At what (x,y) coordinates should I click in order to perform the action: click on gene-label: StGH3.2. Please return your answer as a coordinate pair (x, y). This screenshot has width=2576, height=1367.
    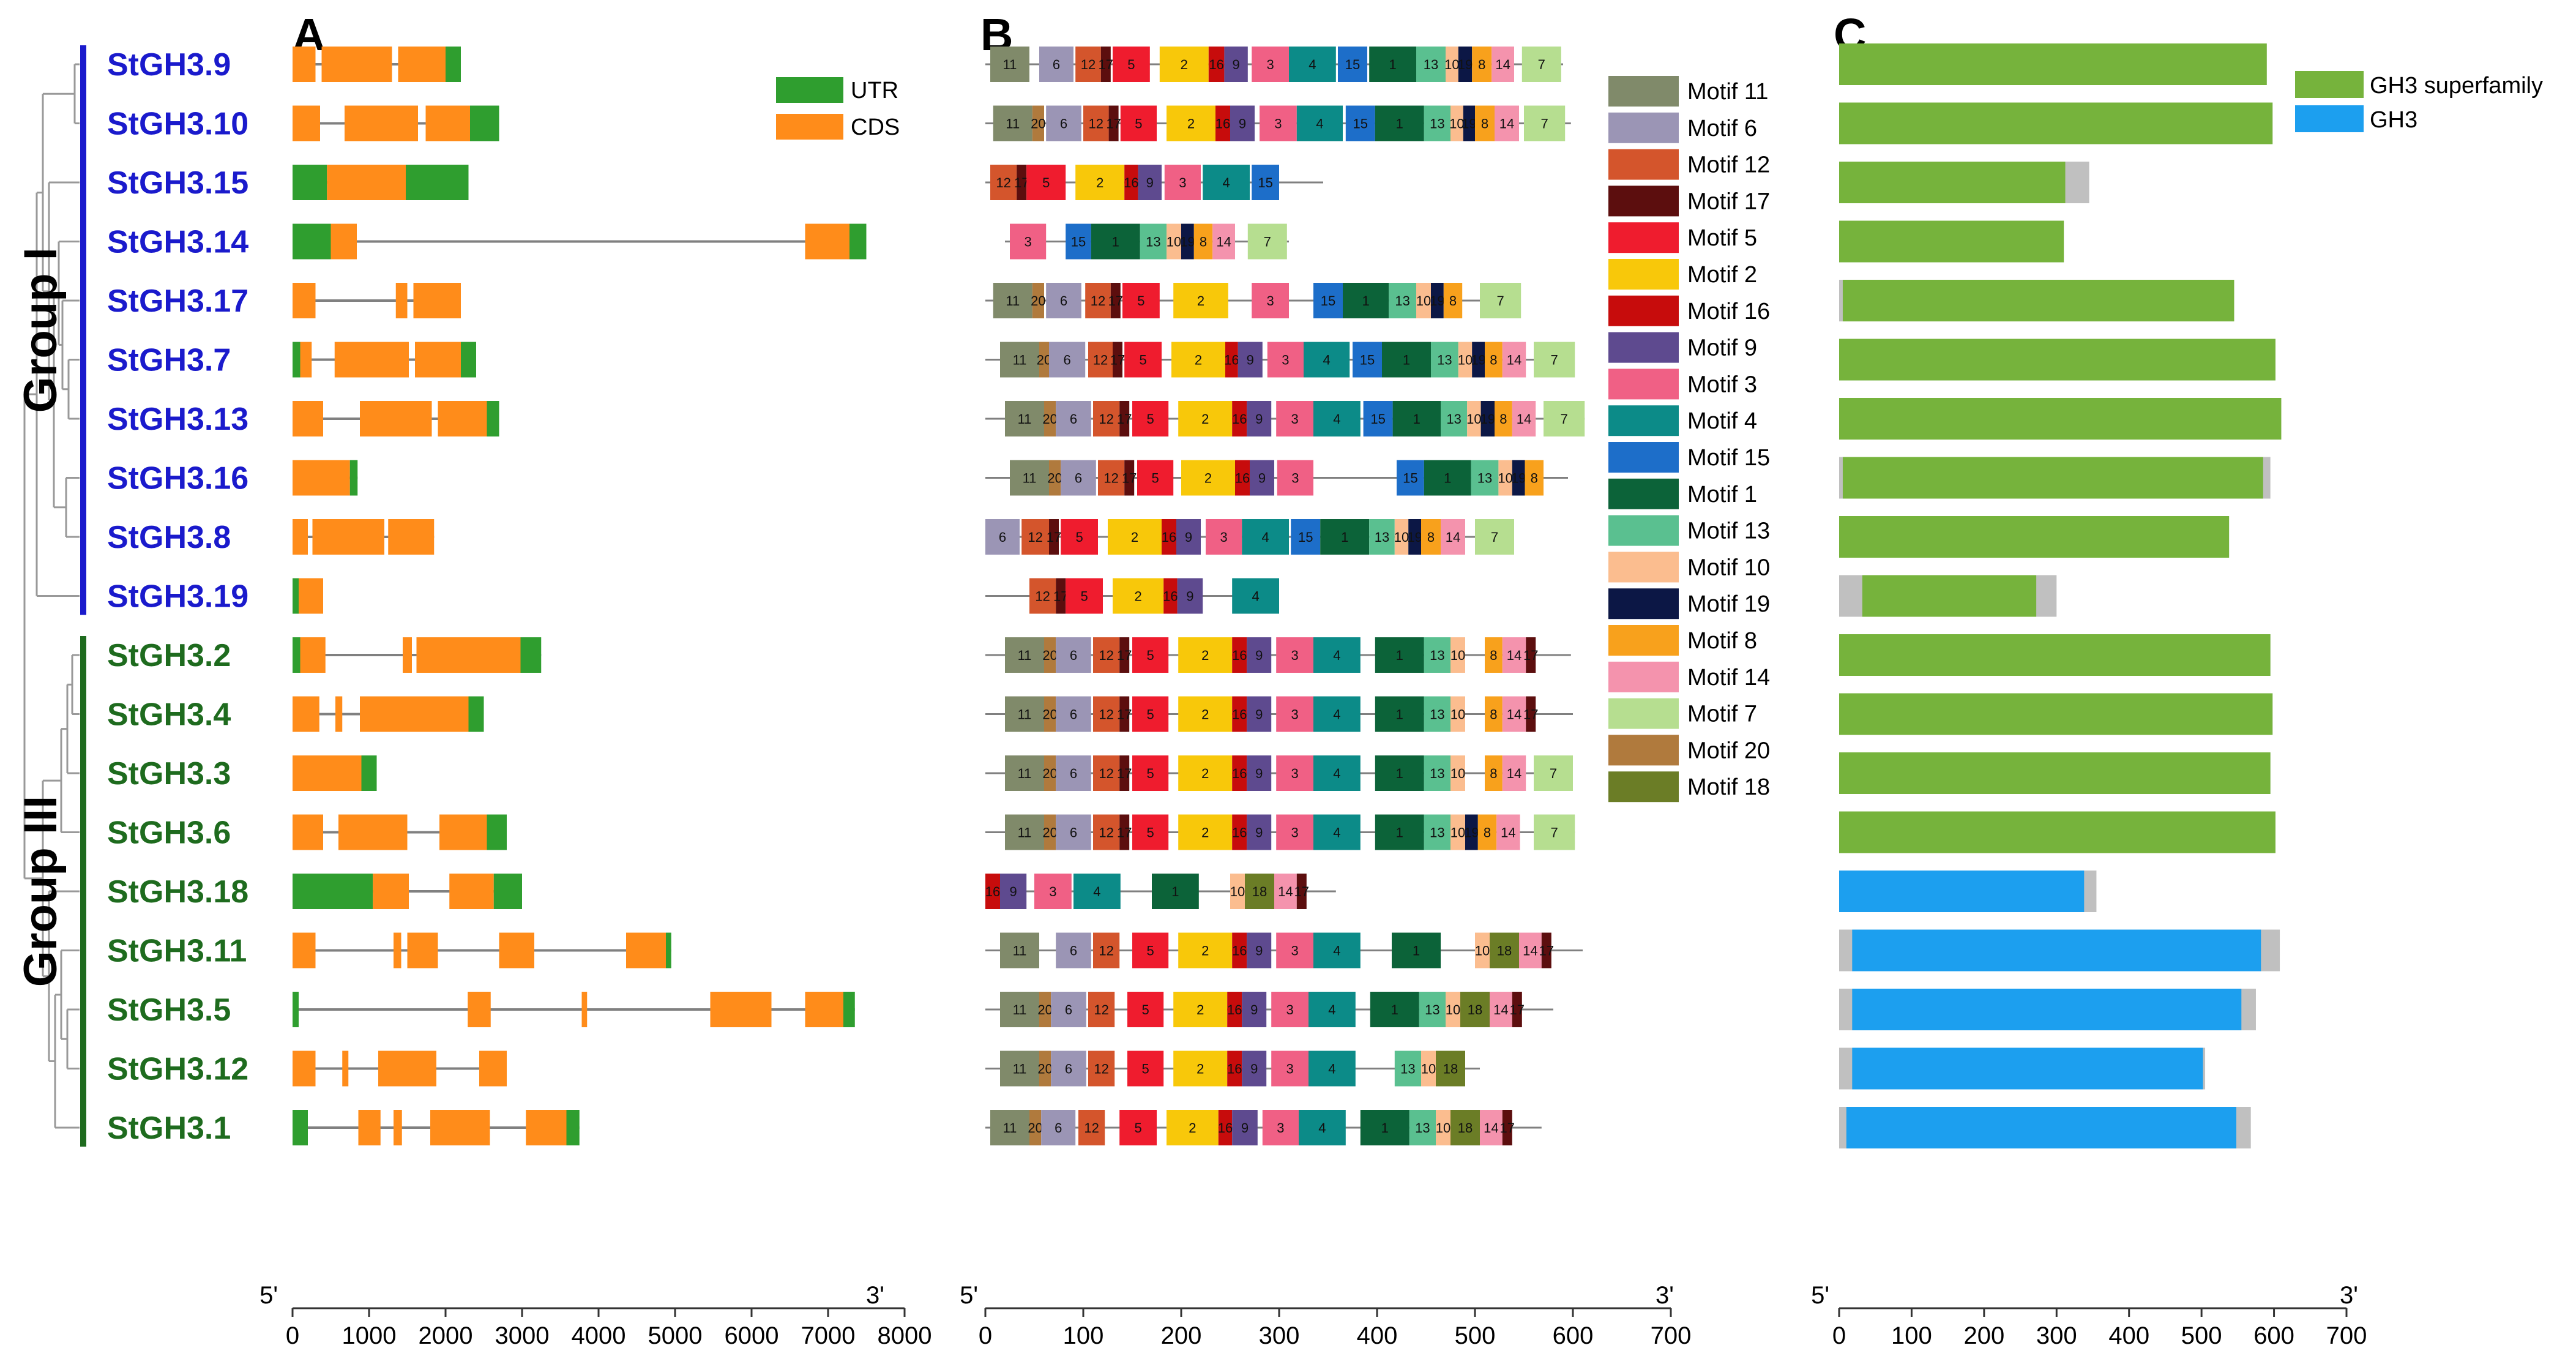
    Looking at the image, I should click on (169, 655).